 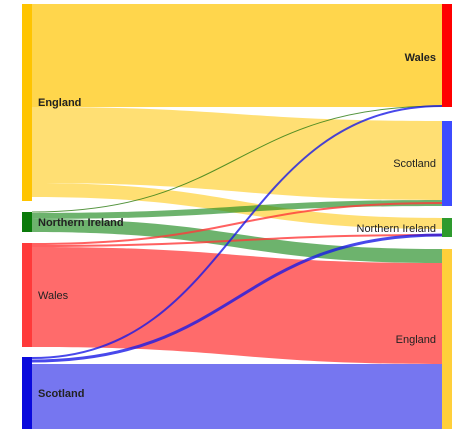 I want to click on label-target-scotland: Scotland, so click(x=414, y=164).